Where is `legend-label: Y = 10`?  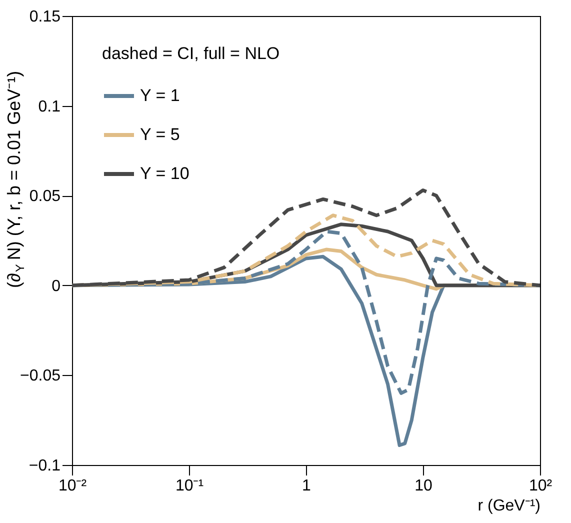 legend-label: Y = 10 is located at coordinates (165, 173).